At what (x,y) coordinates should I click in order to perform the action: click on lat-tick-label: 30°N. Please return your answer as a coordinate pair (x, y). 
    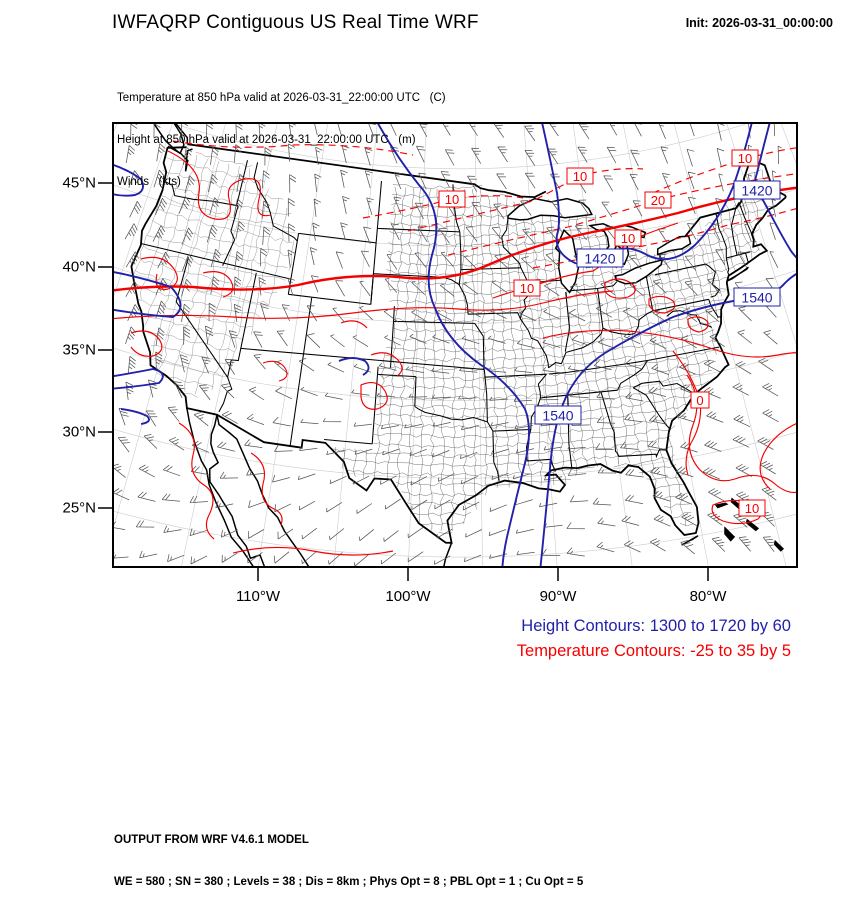
    Looking at the image, I should click on (79, 432).